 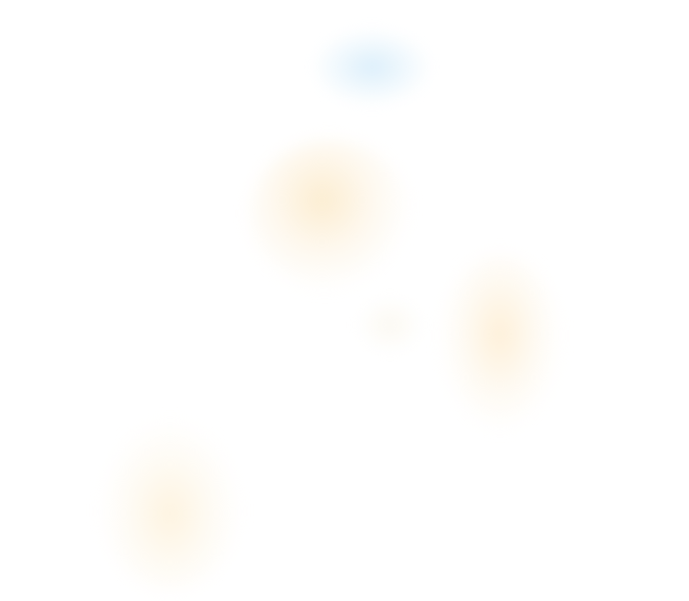 What do you see at coordinates (390, 325) in the screenshot?
I see `pale-glow-blob` at bounding box center [390, 325].